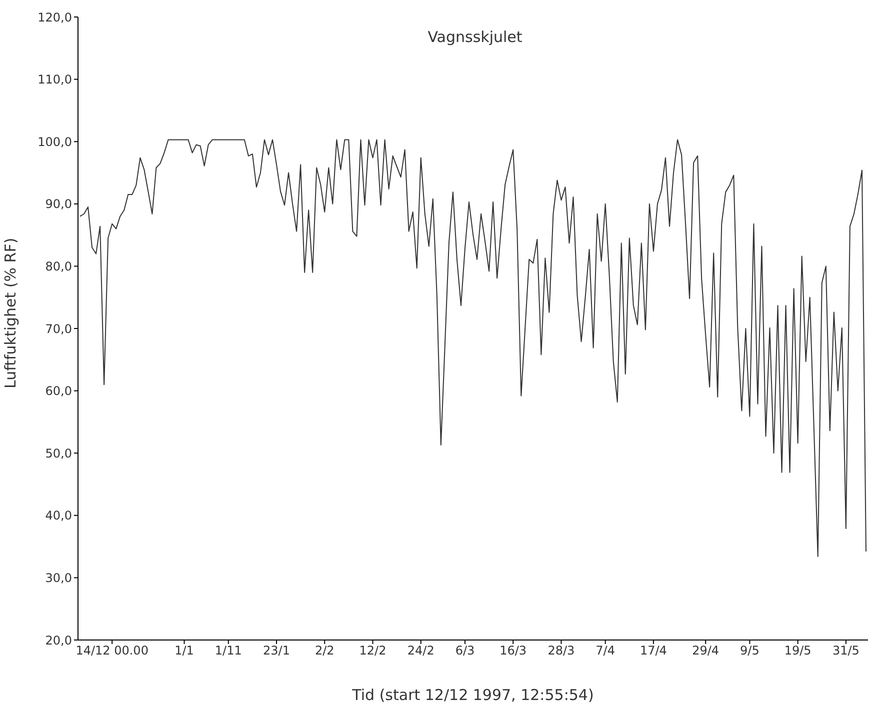  I want to click on x-tick-label: 23/1, so click(276, 651).